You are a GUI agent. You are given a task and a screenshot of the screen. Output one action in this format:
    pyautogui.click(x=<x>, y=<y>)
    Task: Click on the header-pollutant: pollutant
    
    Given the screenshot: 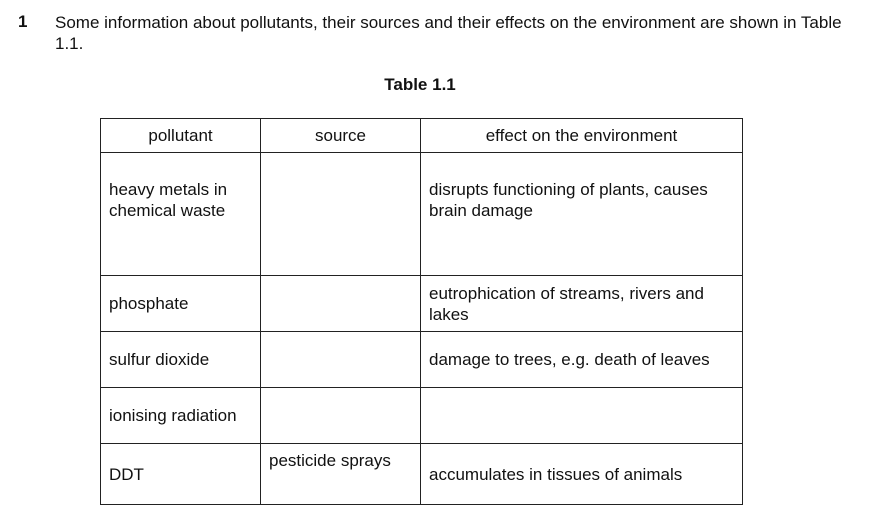 What is the action you would take?
    pyautogui.click(x=180, y=135)
    